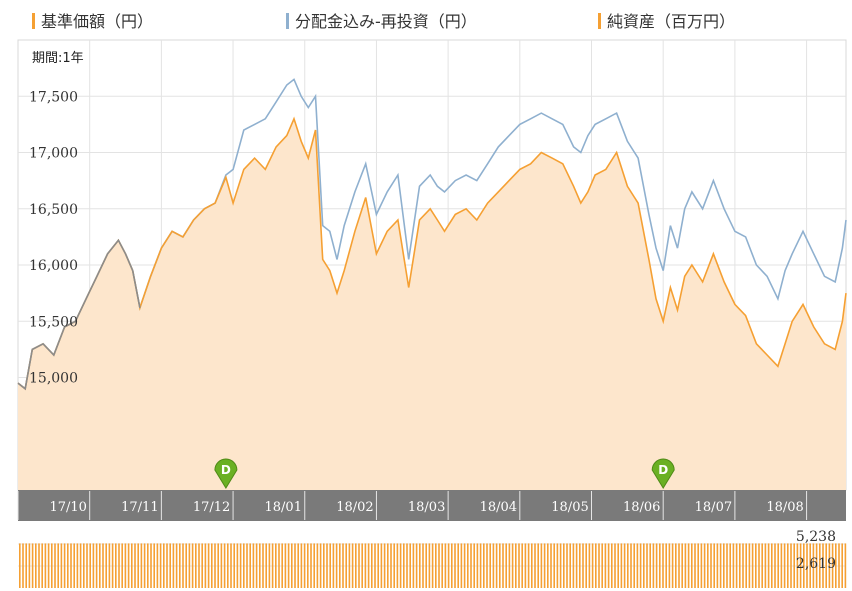  What do you see at coordinates (211, 507) in the screenshot?
I see `month-tick-label: 17/12` at bounding box center [211, 507].